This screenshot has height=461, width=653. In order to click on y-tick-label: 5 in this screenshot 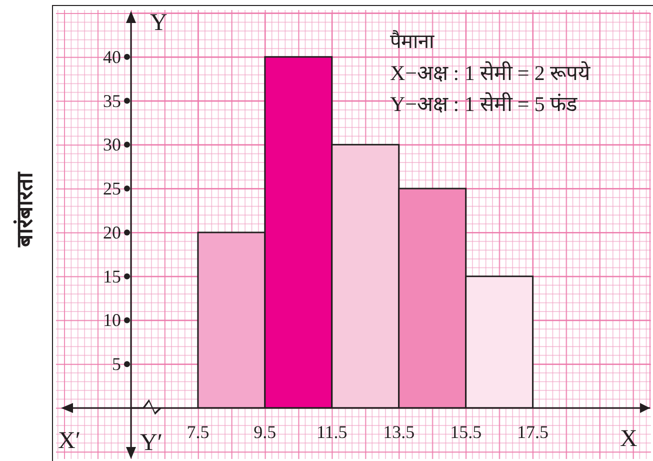, I will do `click(116, 364)`.